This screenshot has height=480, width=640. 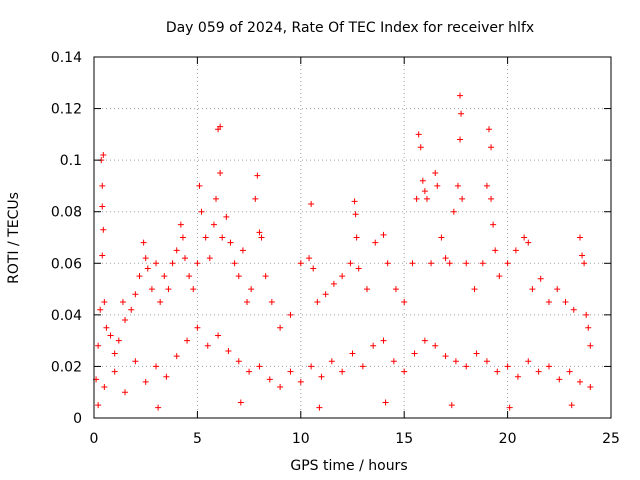 I want to click on x-tick-label: 0, so click(x=94, y=439).